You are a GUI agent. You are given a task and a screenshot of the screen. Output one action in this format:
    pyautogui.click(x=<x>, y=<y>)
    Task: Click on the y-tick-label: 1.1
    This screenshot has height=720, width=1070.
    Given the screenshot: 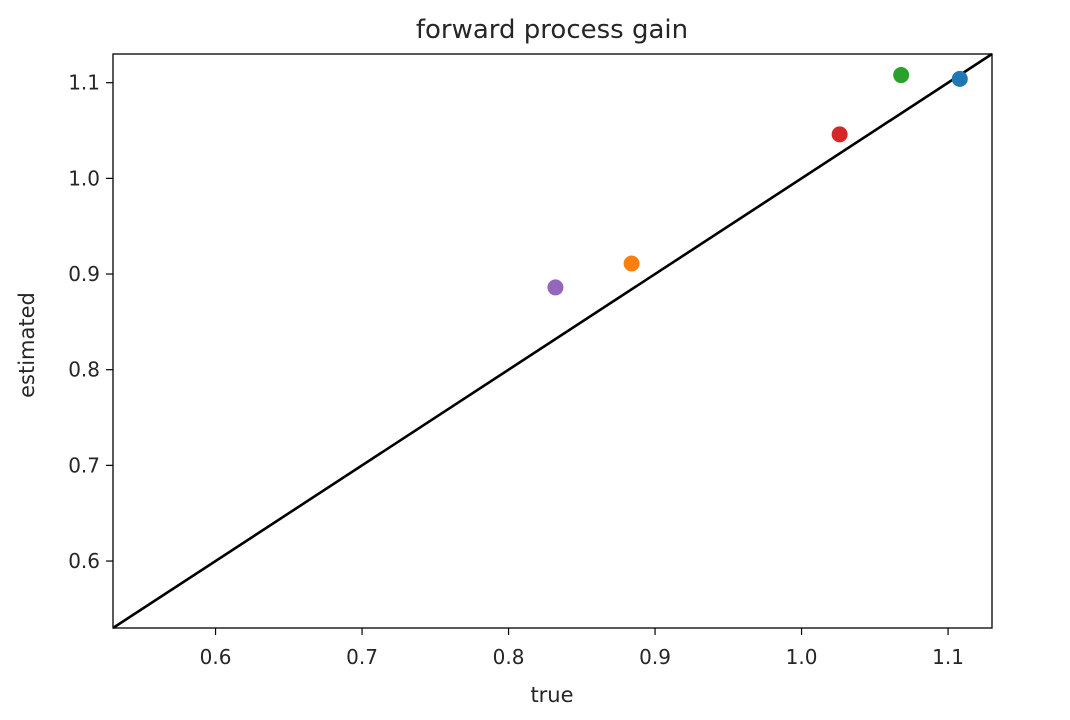 What is the action you would take?
    pyautogui.click(x=84, y=83)
    